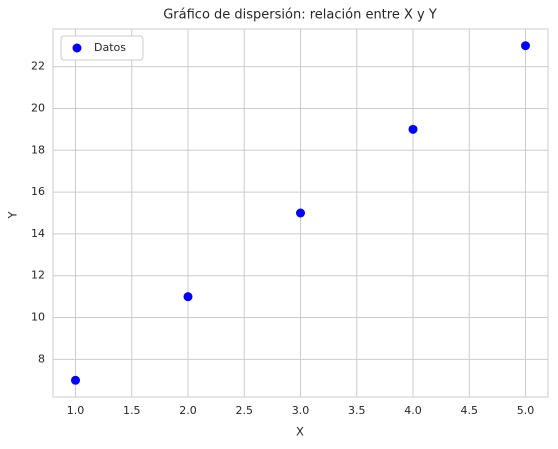  Describe the element at coordinates (13, 215) in the screenshot. I see `y-axis-label: Y` at that location.